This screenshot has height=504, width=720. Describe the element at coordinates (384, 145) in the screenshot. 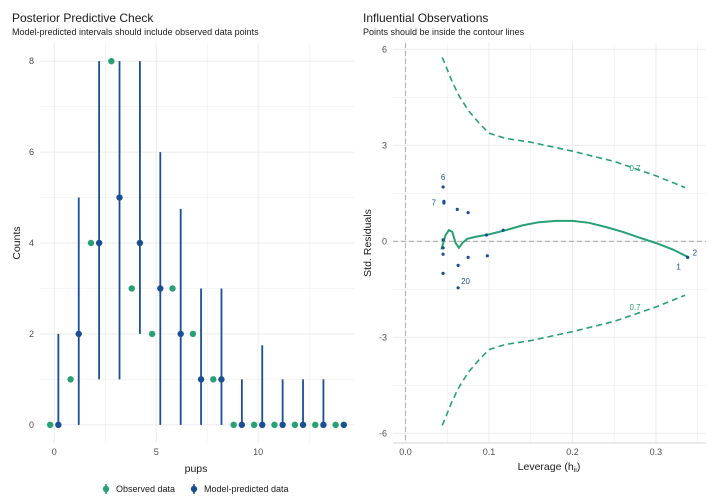

I see `right-y-tick-label: 3` at that location.